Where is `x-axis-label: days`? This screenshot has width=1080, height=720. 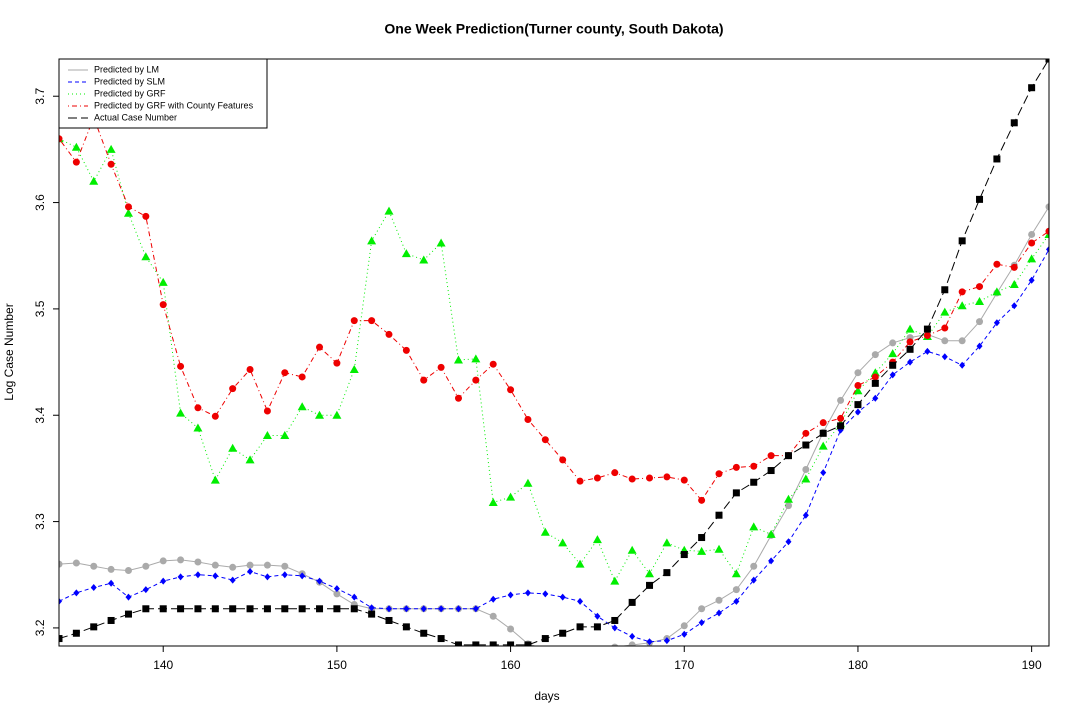 x-axis-label: days is located at coordinates (546, 696).